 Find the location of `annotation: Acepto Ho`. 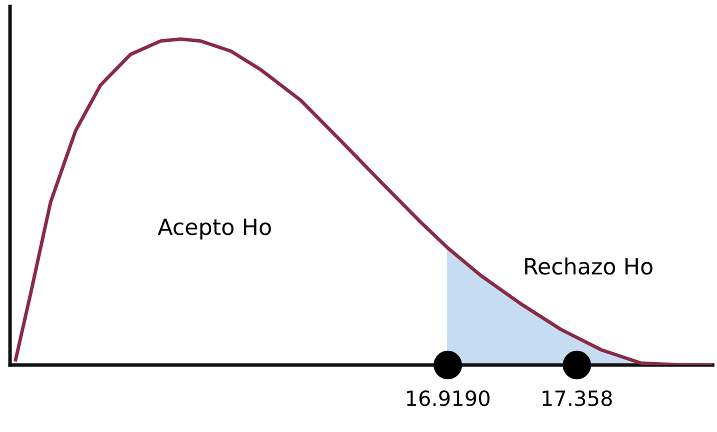

annotation: Acepto Ho is located at coordinates (214, 229).